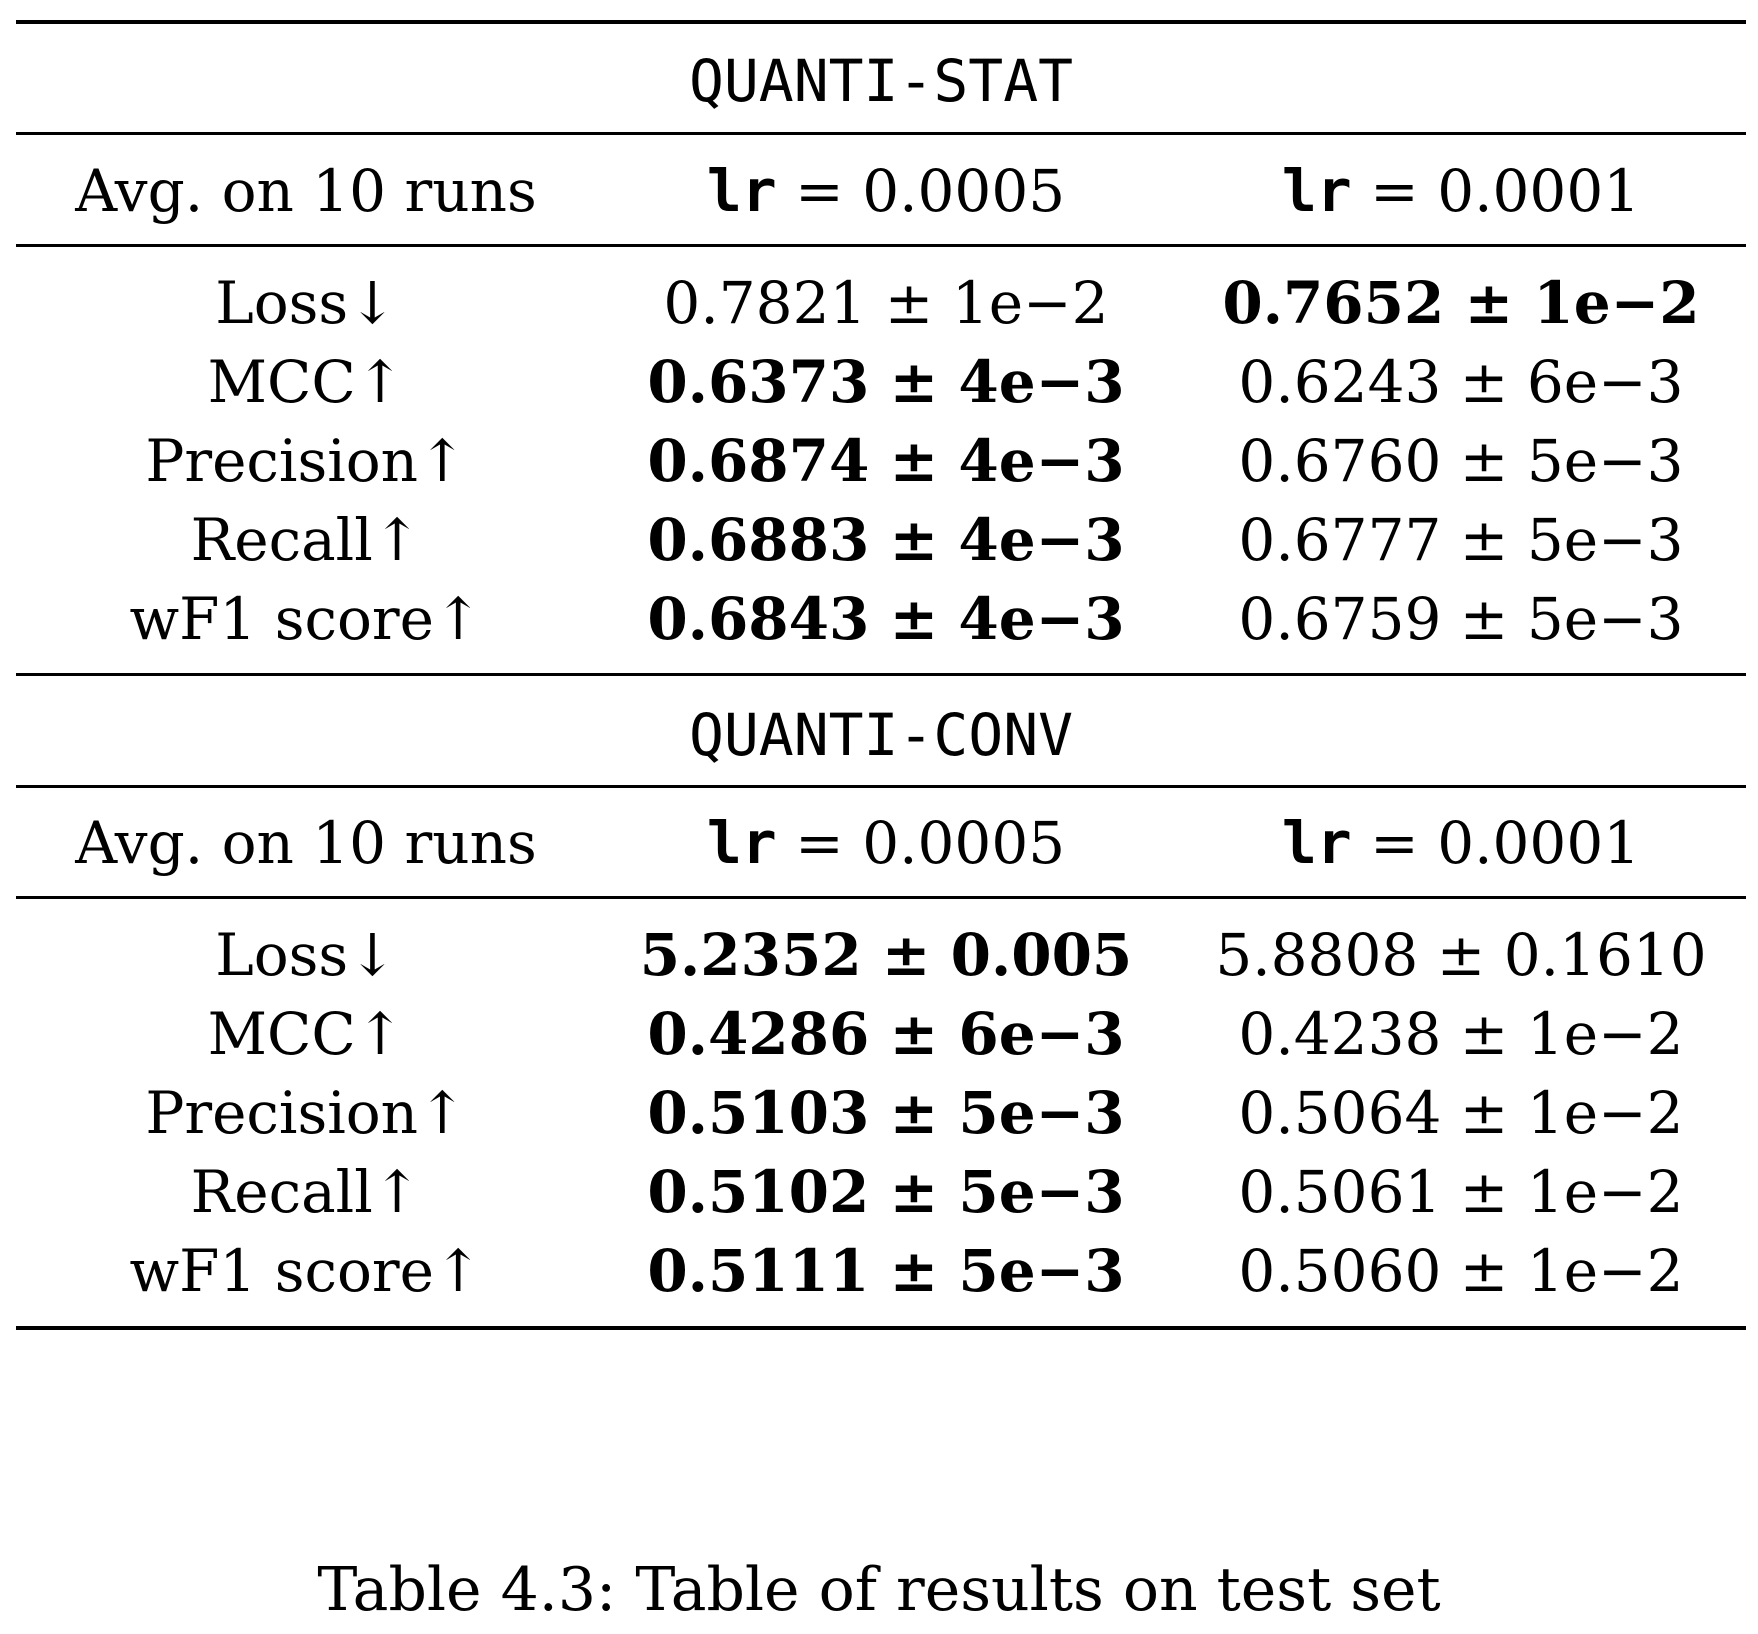  I want to click on table-row: Recall↑ 0.6883 ± 4e−3 0.6777 ± 5e−3, so click(881, 540).